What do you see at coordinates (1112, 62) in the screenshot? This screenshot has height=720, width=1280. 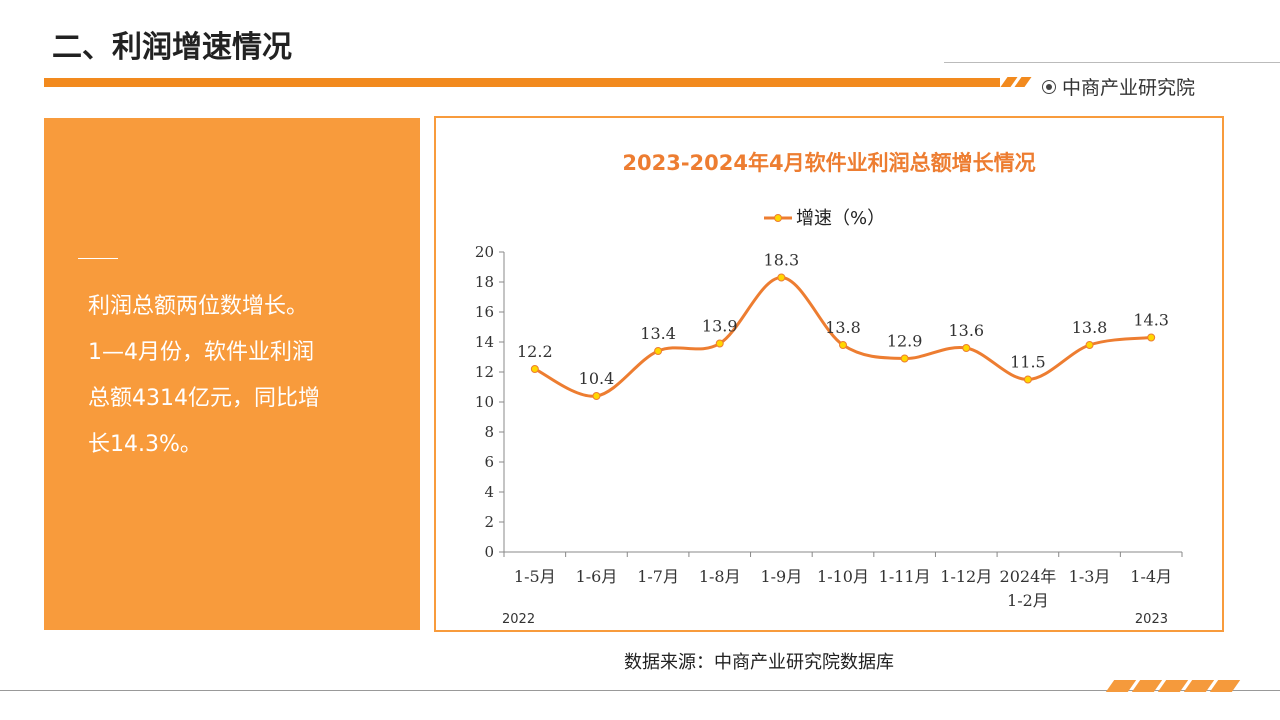 I see `decorative-line` at bounding box center [1112, 62].